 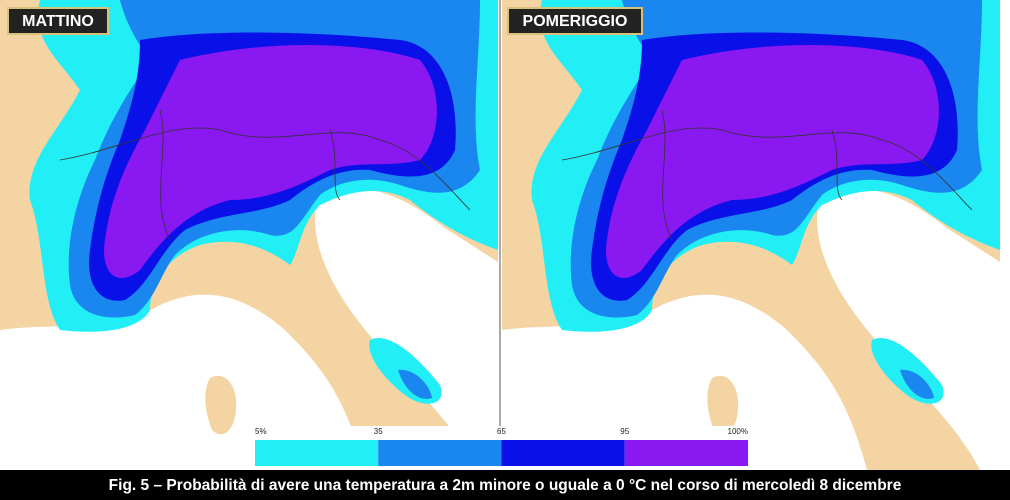 I want to click on legend-tick-label: 100%, so click(x=738, y=431).